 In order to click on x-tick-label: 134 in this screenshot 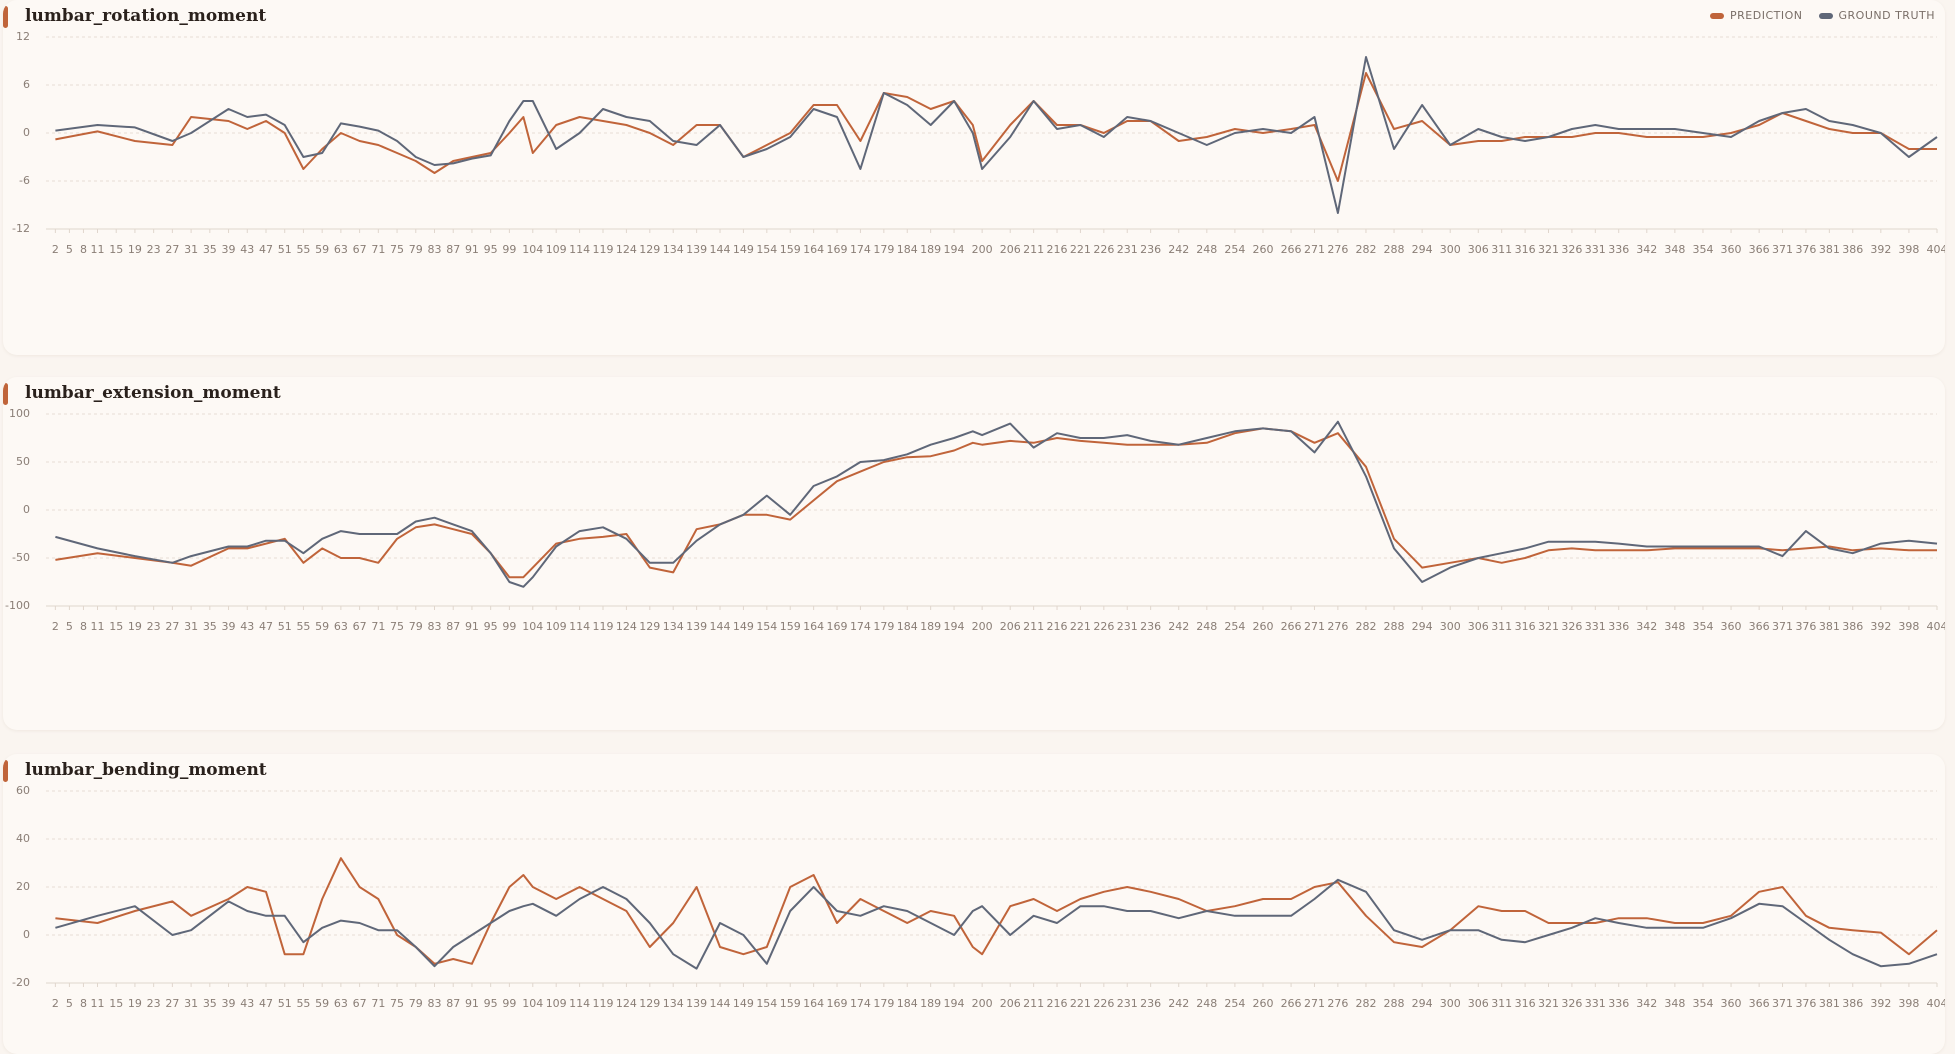, I will do `click(673, 1003)`.